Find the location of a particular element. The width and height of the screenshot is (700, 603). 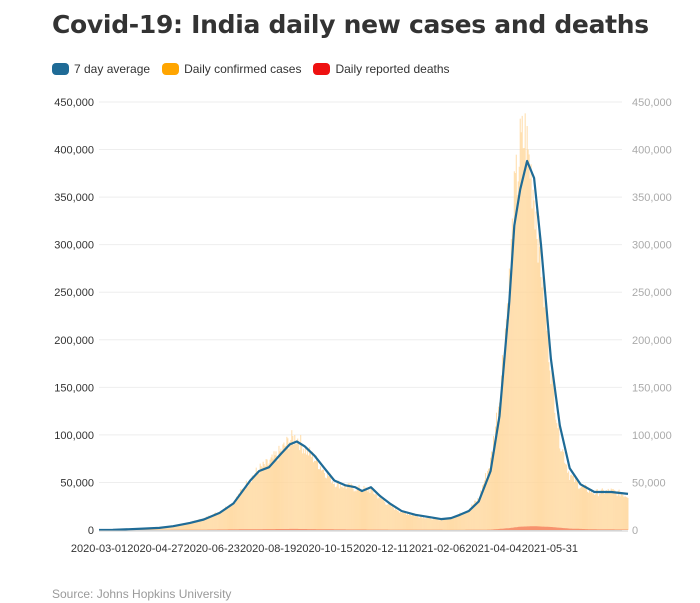

legend-item-daily-reported-deaths: Daily reported deaths is located at coordinates (381, 69).